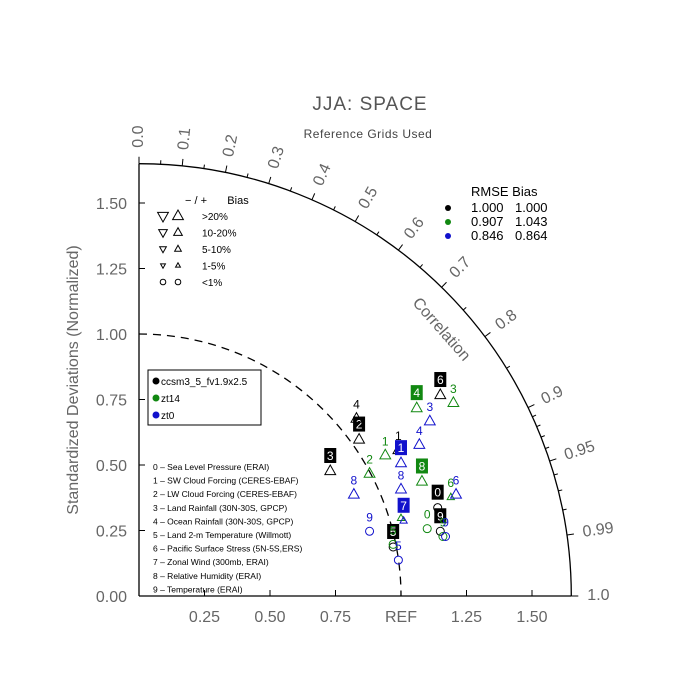 Image resolution: width=700 pixels, height=700 pixels. Describe the element at coordinates (440, 380) in the screenshot. I see `point-label: 6` at that location.